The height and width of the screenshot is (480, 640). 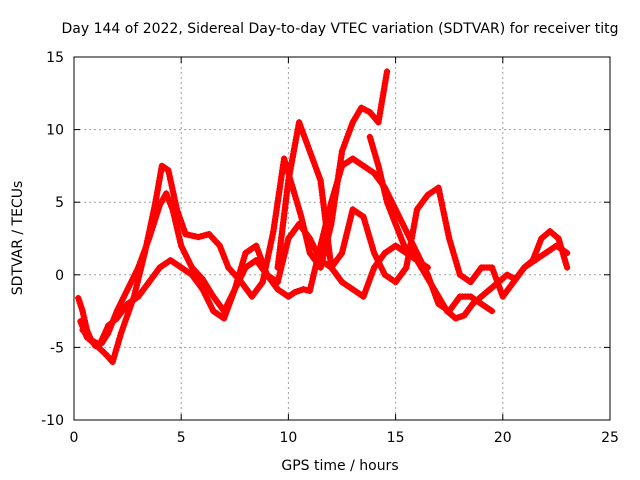 What do you see at coordinates (57, 348) in the screenshot?
I see `y-tick-label: -5` at bounding box center [57, 348].